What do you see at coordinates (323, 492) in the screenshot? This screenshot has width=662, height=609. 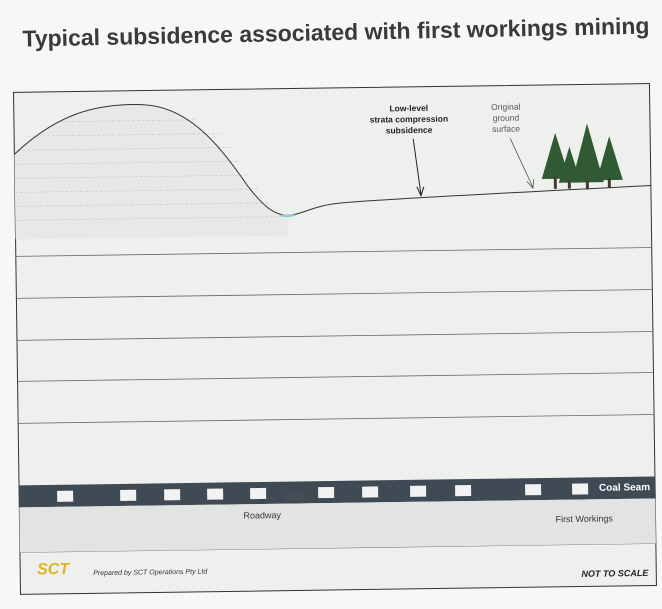 I see `roadways` at bounding box center [323, 492].